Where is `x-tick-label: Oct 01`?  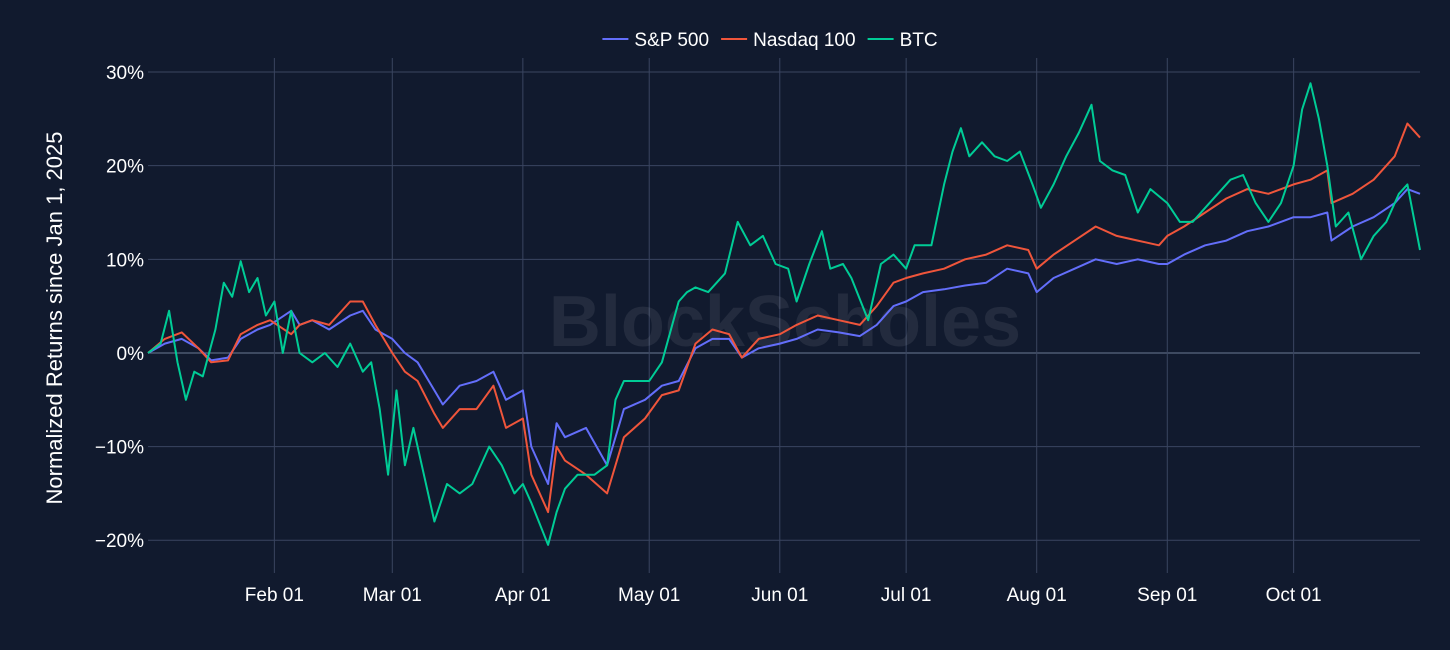 x-tick-label: Oct 01 is located at coordinates (1294, 595).